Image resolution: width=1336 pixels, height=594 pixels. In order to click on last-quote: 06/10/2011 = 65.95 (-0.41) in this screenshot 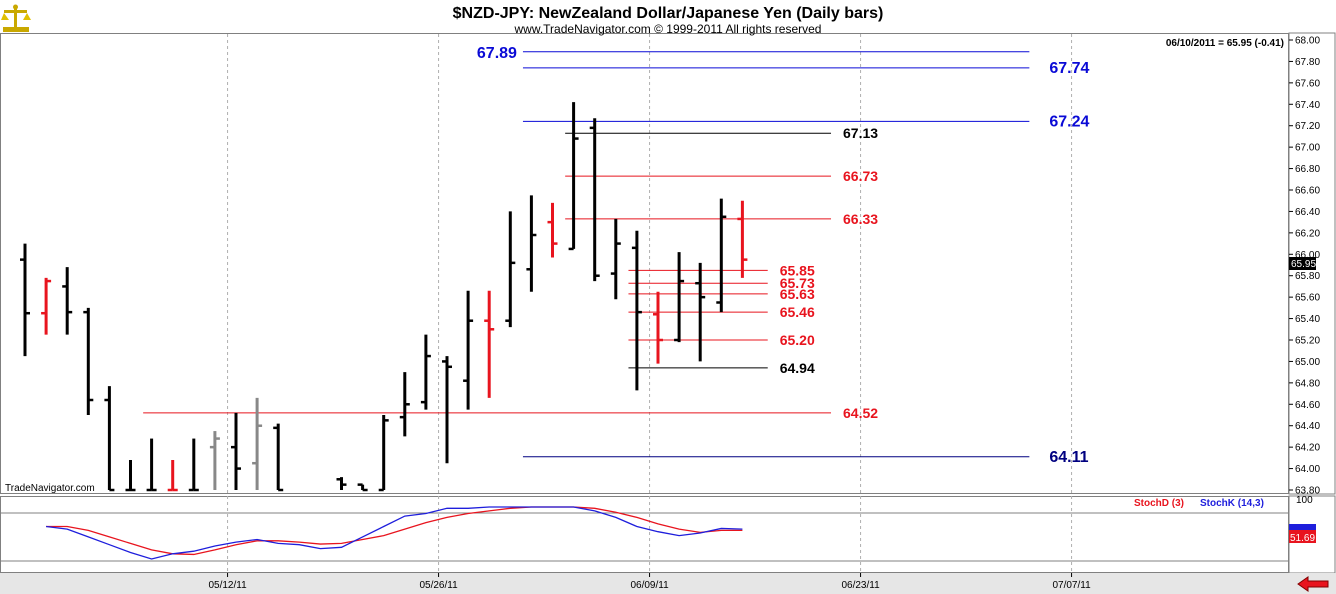, I will do `click(1225, 43)`.